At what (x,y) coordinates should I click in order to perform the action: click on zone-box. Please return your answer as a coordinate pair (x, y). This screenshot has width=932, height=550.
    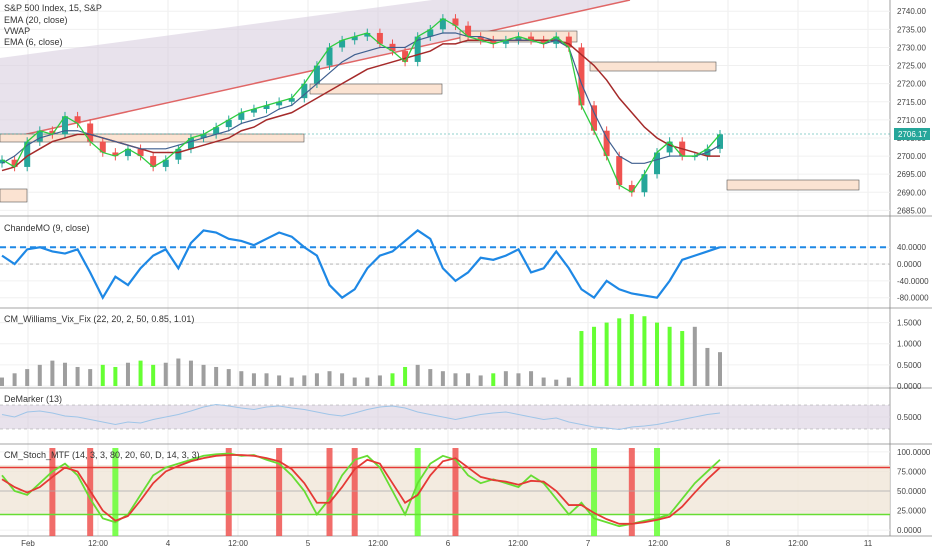
    Looking at the image, I should click on (793, 185).